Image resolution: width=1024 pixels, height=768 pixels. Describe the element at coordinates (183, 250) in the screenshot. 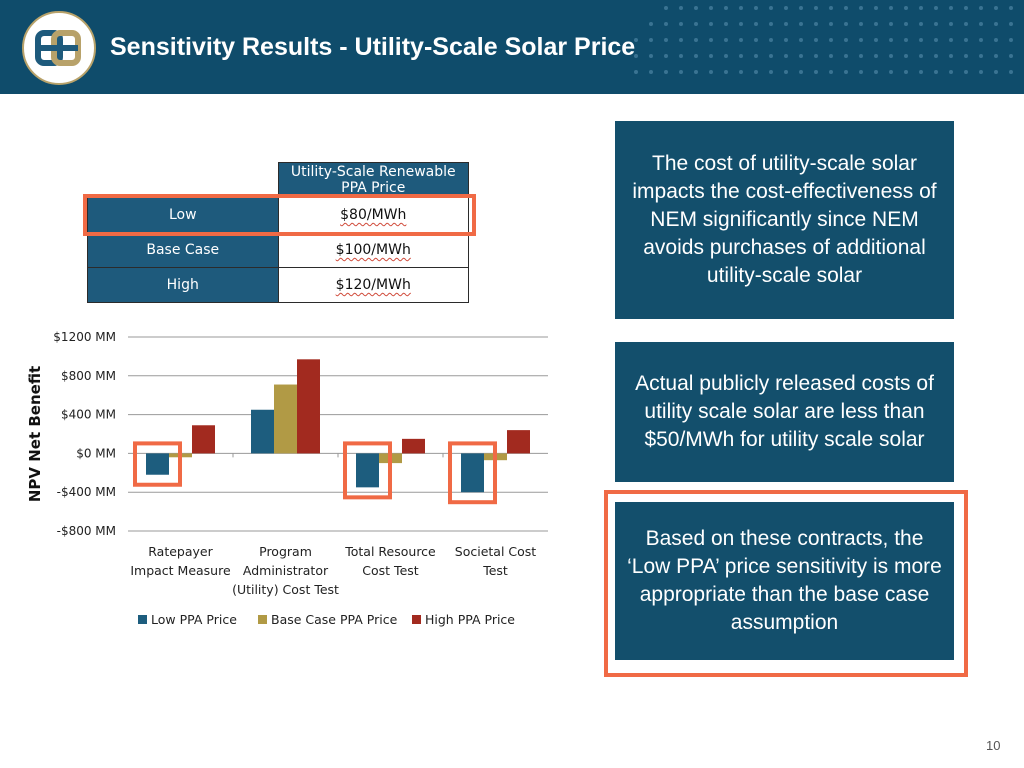

I see `table-row-label: Base Case` at that location.